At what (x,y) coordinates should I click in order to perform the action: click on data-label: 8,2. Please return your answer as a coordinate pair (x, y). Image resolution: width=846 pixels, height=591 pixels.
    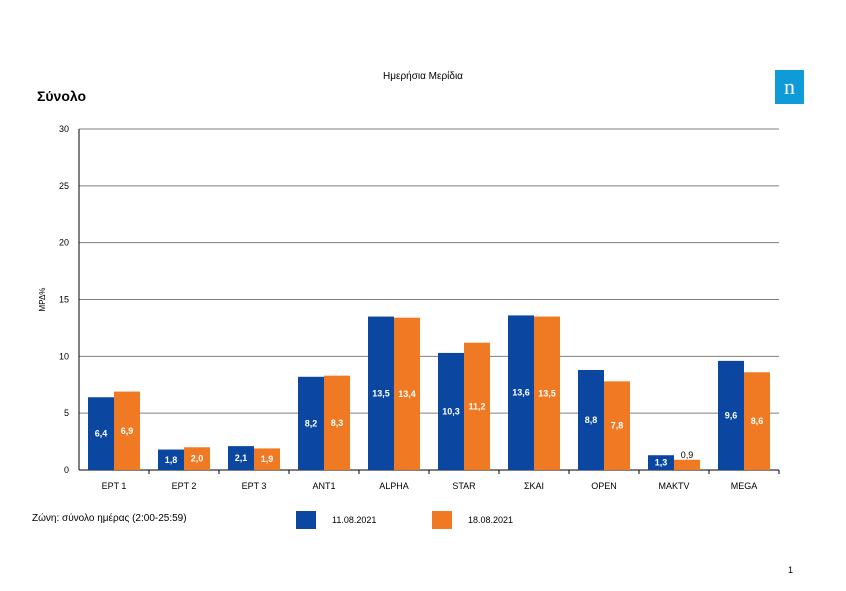
    Looking at the image, I should click on (311, 423).